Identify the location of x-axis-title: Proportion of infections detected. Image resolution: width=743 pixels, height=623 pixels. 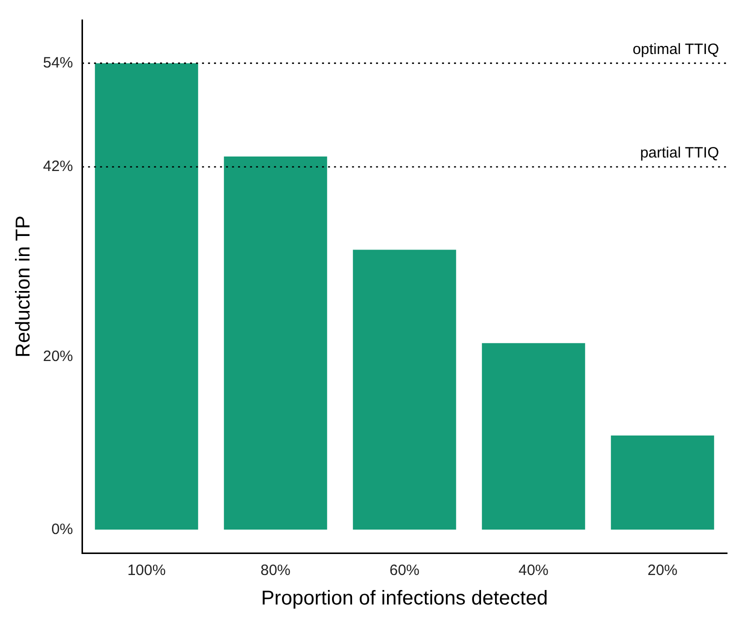
(404, 599).